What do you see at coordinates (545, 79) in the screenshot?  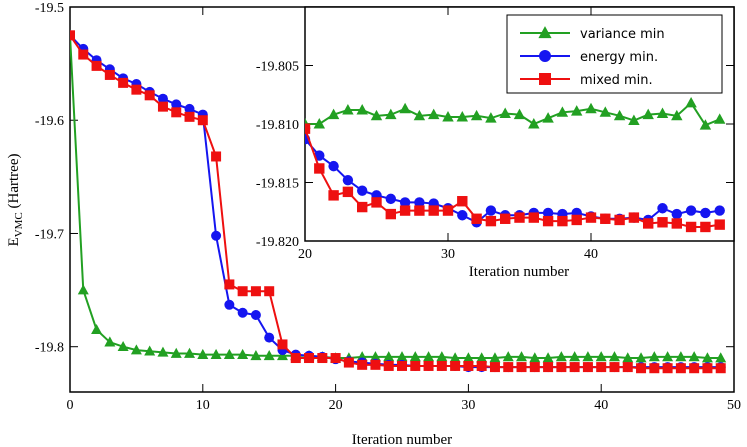 I see `legend-marker-mixed` at bounding box center [545, 79].